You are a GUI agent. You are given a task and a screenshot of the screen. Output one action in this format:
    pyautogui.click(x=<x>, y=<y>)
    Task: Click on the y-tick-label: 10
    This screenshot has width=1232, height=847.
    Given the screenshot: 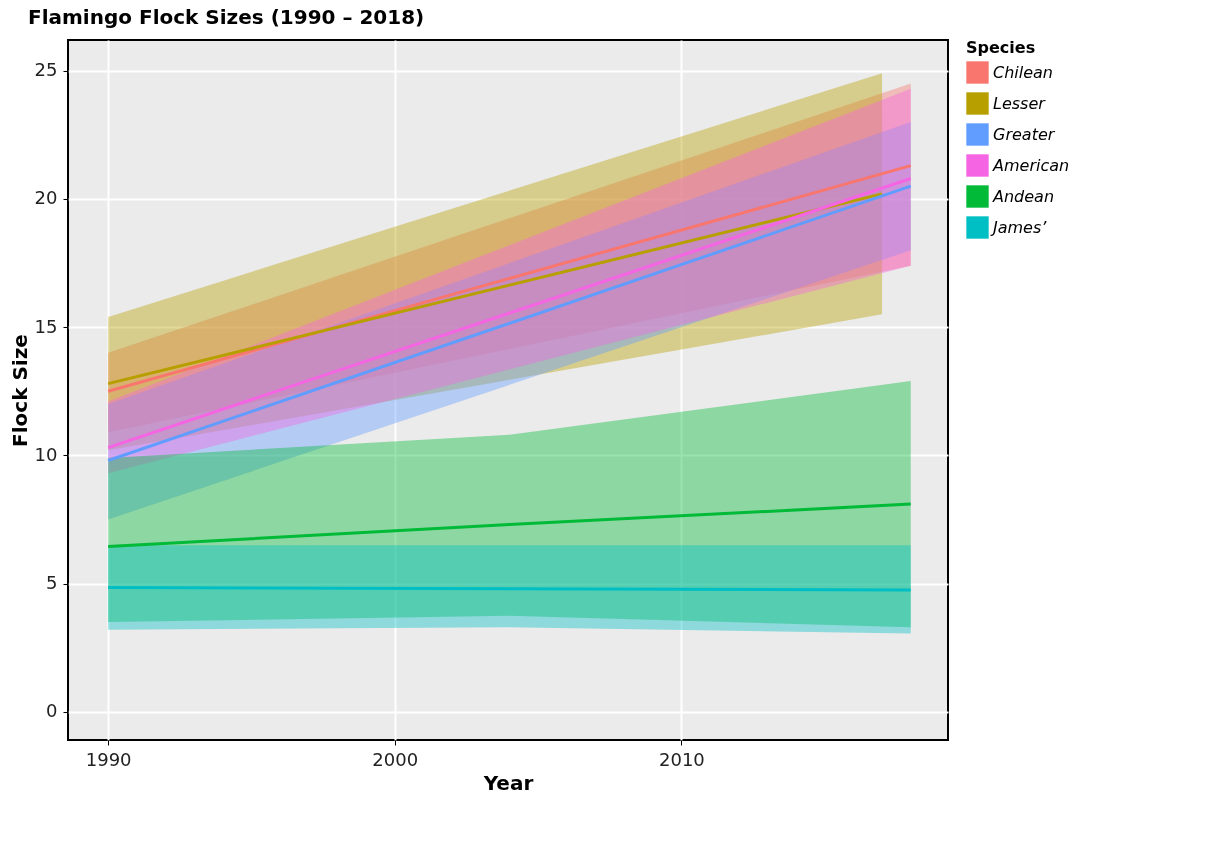 What is the action you would take?
    pyautogui.click(x=46, y=454)
    